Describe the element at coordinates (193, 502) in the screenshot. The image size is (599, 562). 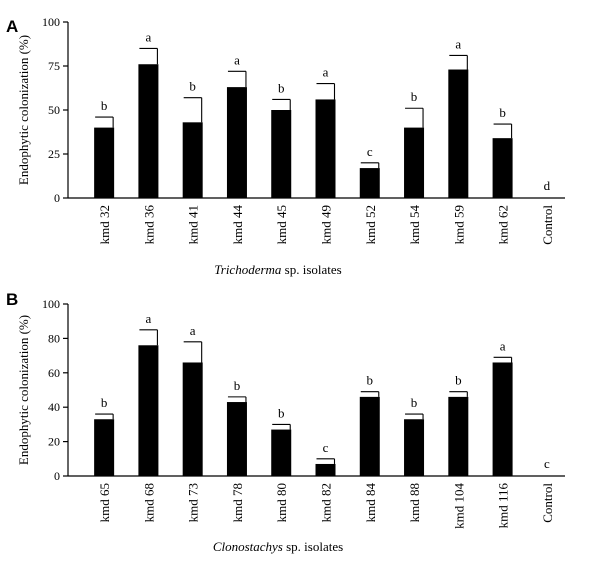
I see `panel-b-category-label: kmd 73` at that location.